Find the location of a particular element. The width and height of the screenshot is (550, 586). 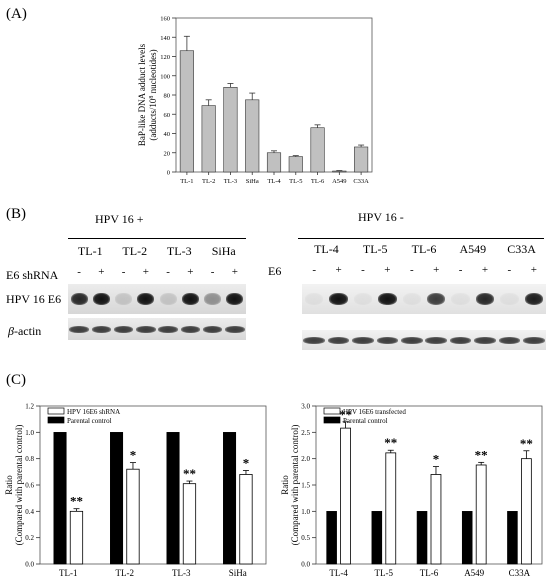

cell-line-label: TL-3 is located at coordinates (179, 251).